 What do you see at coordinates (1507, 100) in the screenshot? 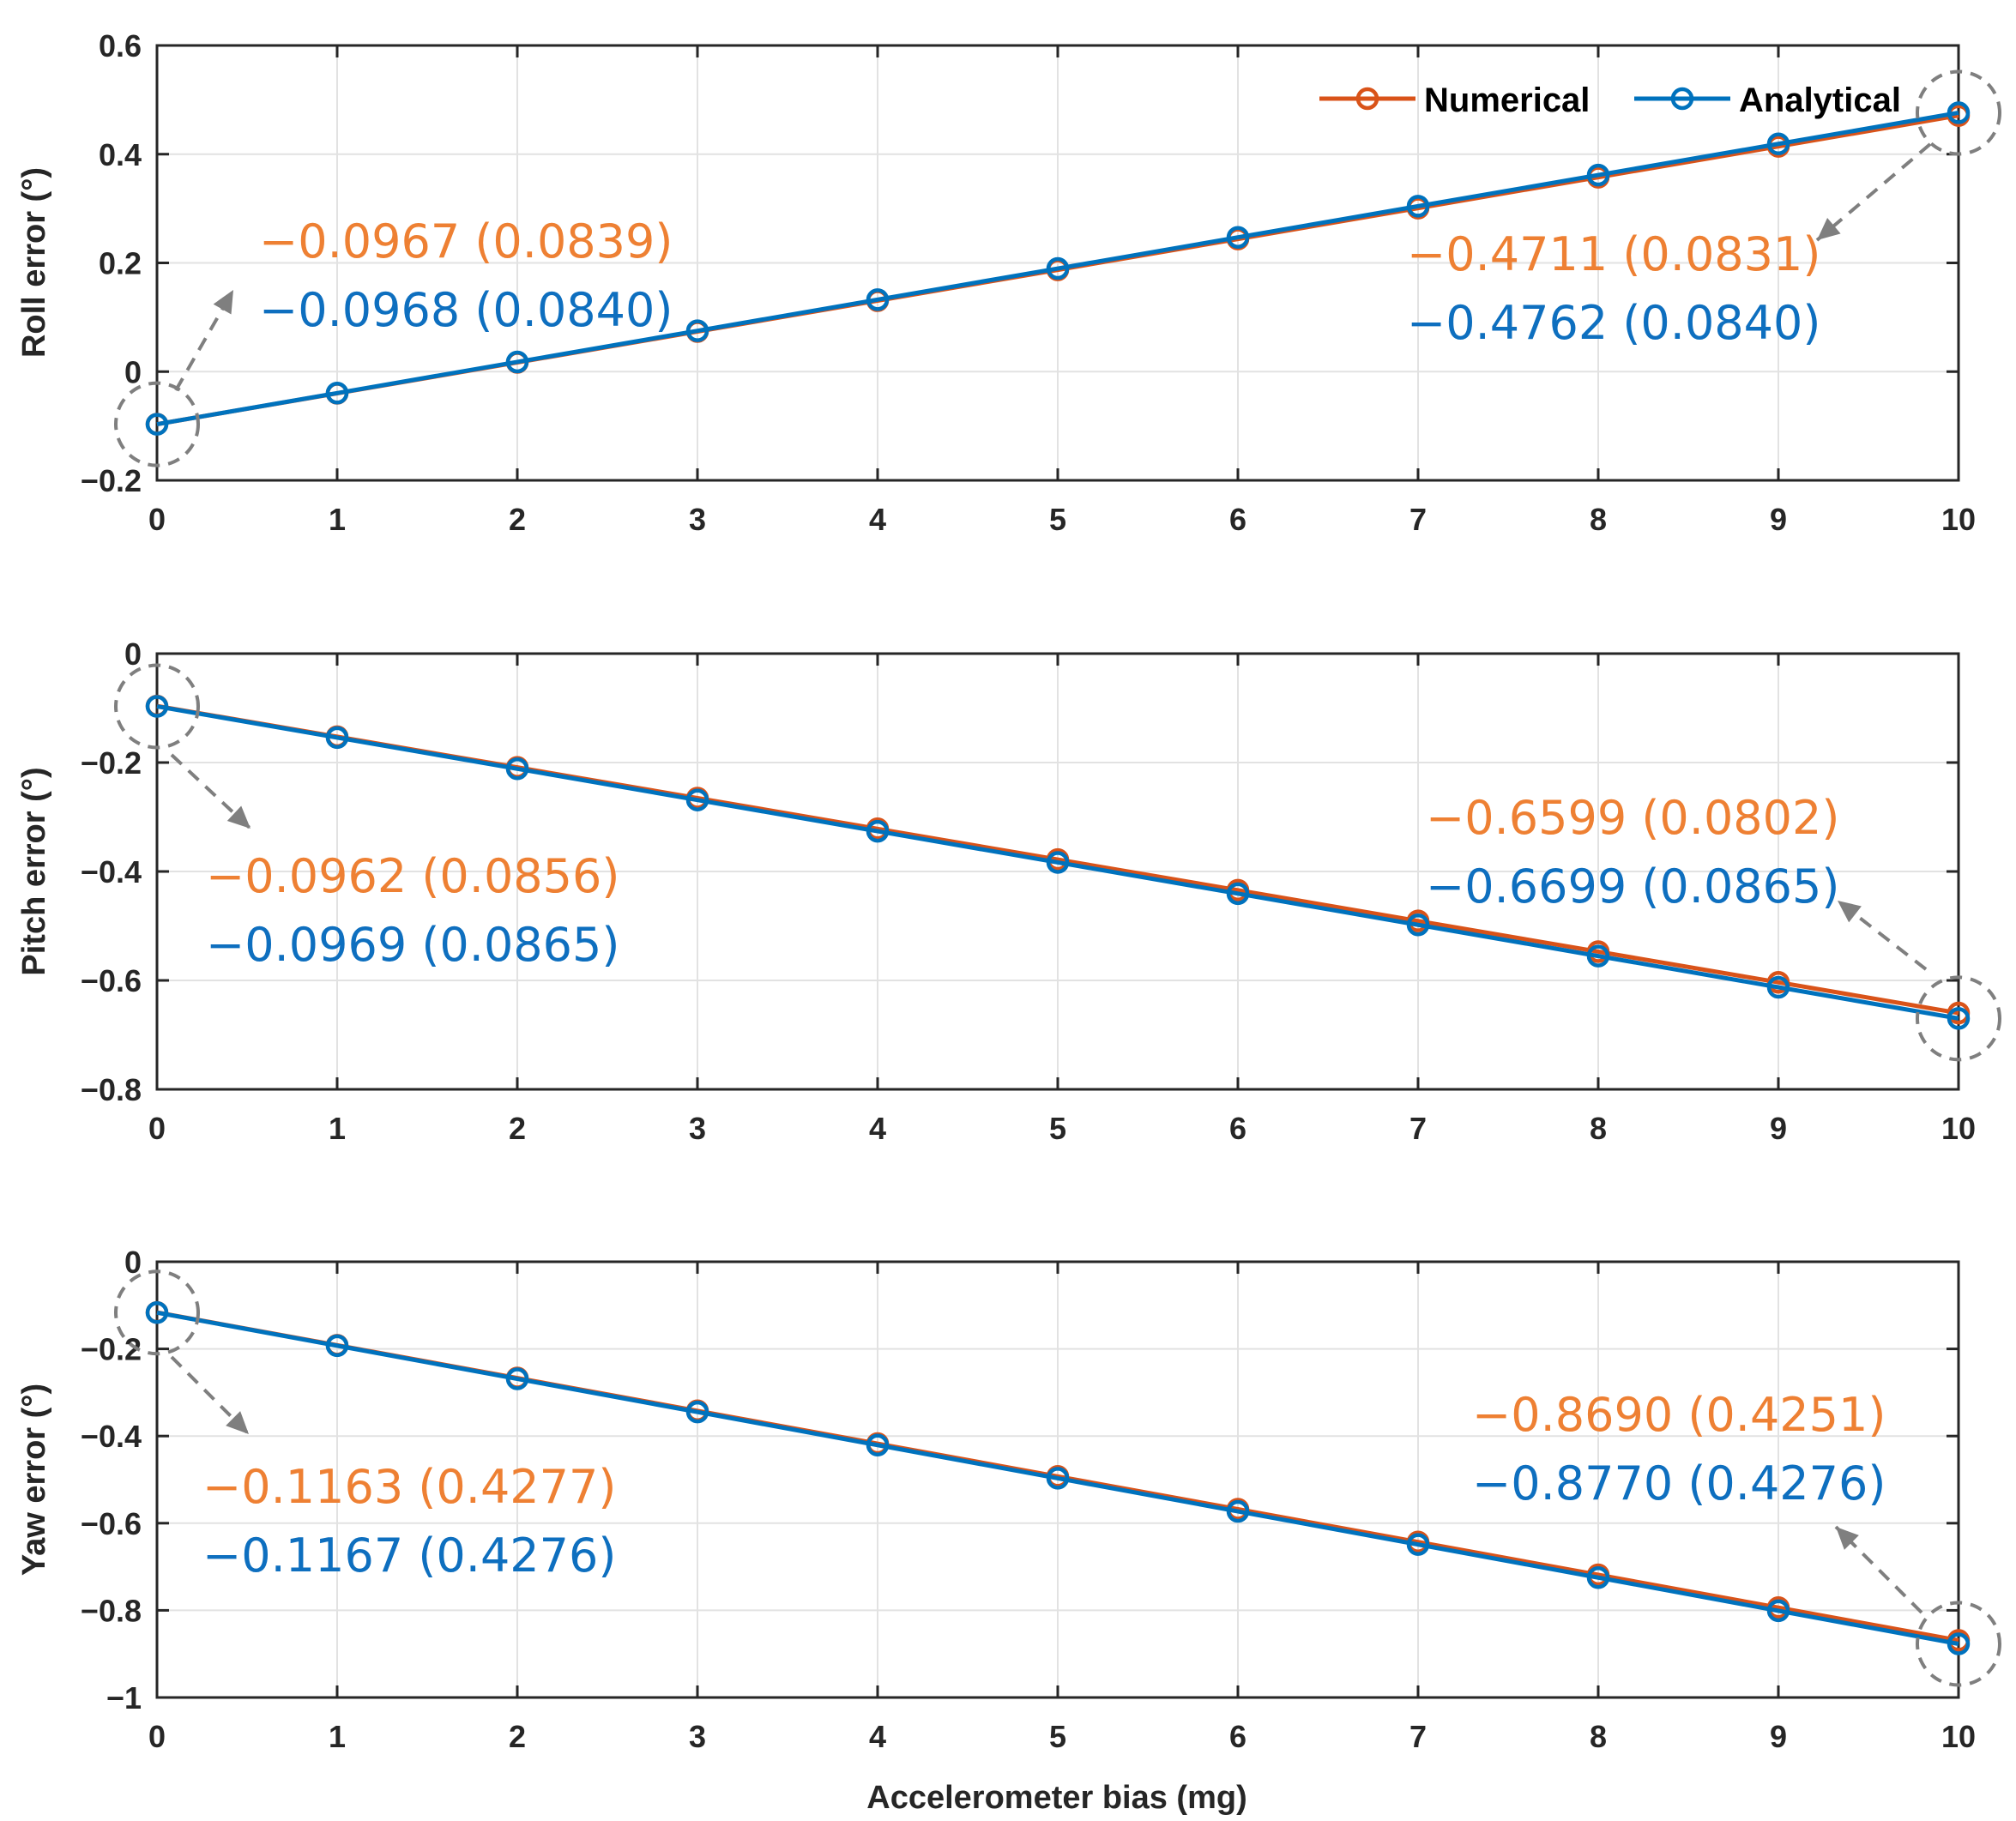
I see `legend-numerical-label: Numerical` at bounding box center [1507, 100].